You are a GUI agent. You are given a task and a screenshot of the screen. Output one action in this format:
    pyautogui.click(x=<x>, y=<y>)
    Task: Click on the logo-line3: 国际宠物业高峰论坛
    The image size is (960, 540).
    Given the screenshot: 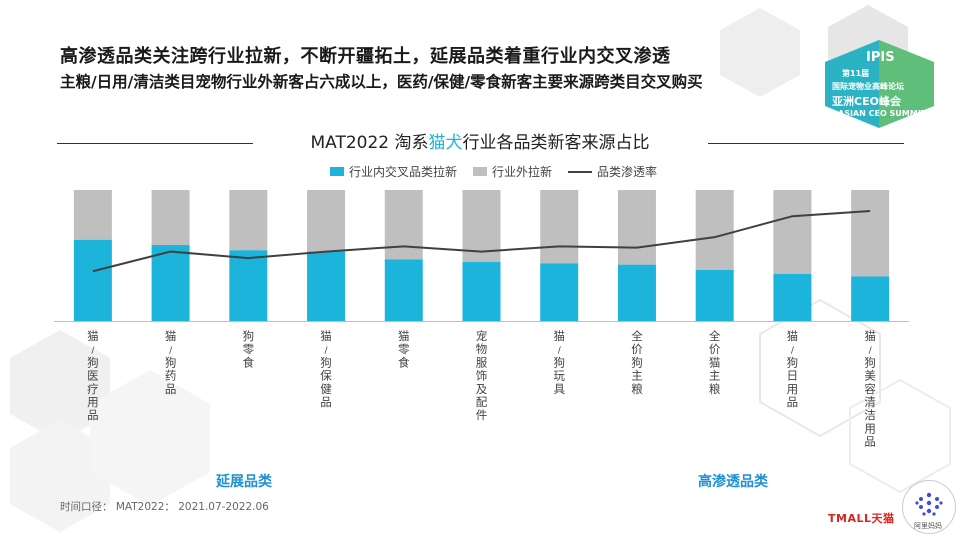 What is the action you would take?
    pyautogui.click(x=868, y=86)
    